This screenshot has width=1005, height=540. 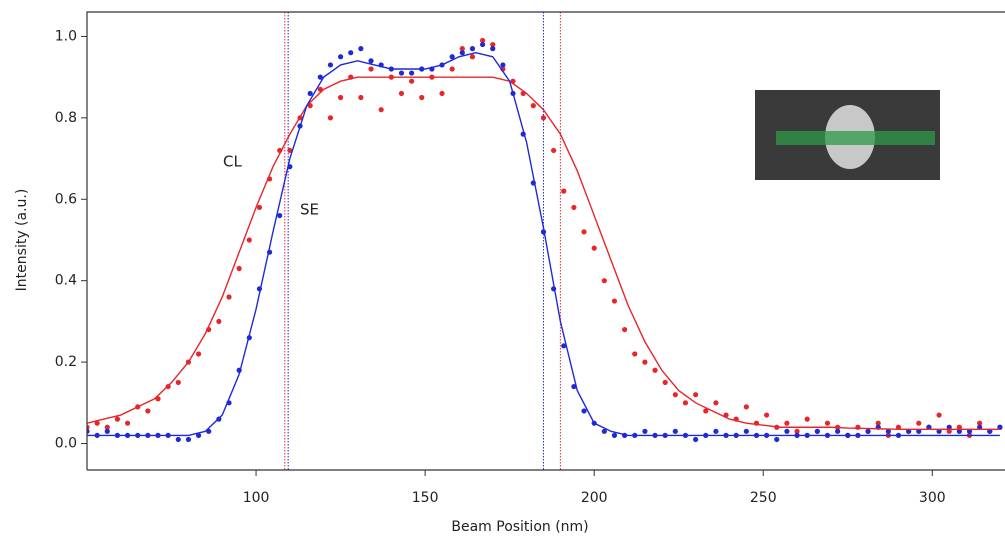 I want to click on inset-image, so click(x=847, y=135).